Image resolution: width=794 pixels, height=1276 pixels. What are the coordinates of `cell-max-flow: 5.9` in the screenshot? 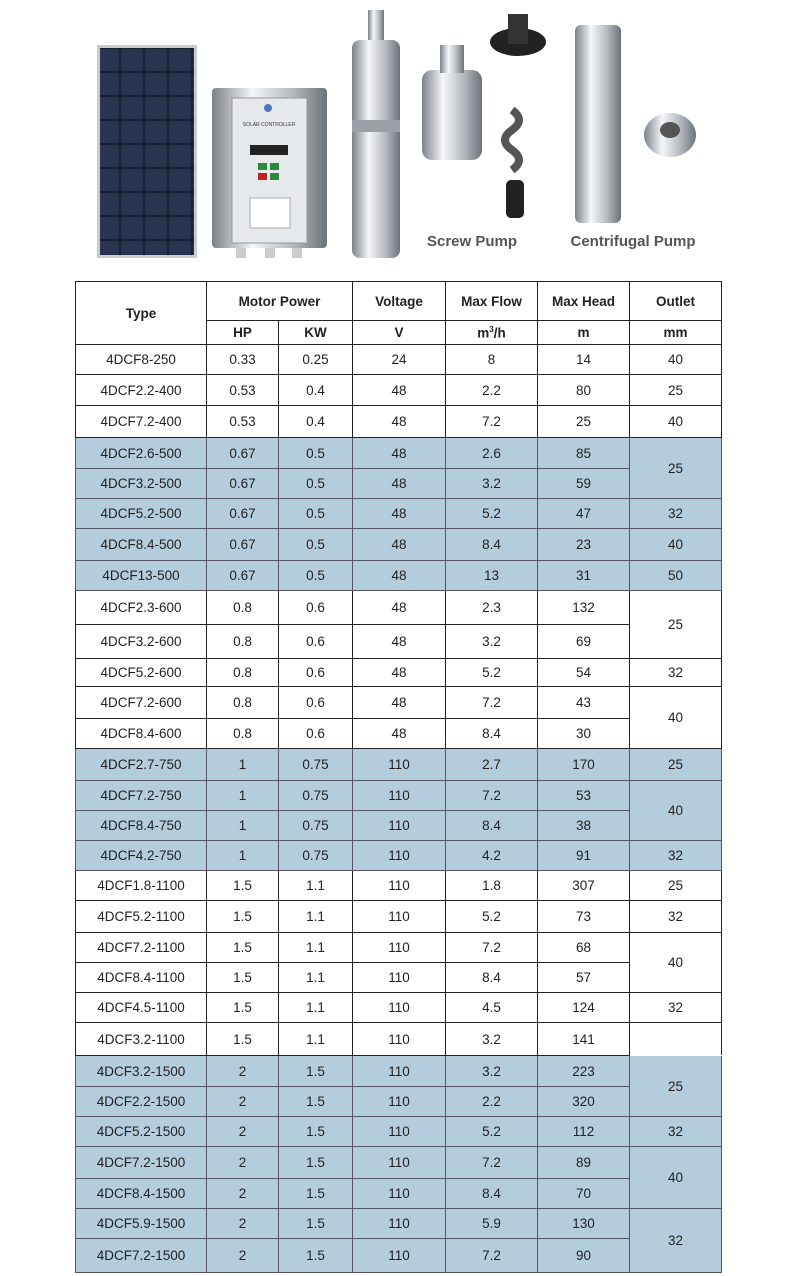 It's located at (491, 1223).